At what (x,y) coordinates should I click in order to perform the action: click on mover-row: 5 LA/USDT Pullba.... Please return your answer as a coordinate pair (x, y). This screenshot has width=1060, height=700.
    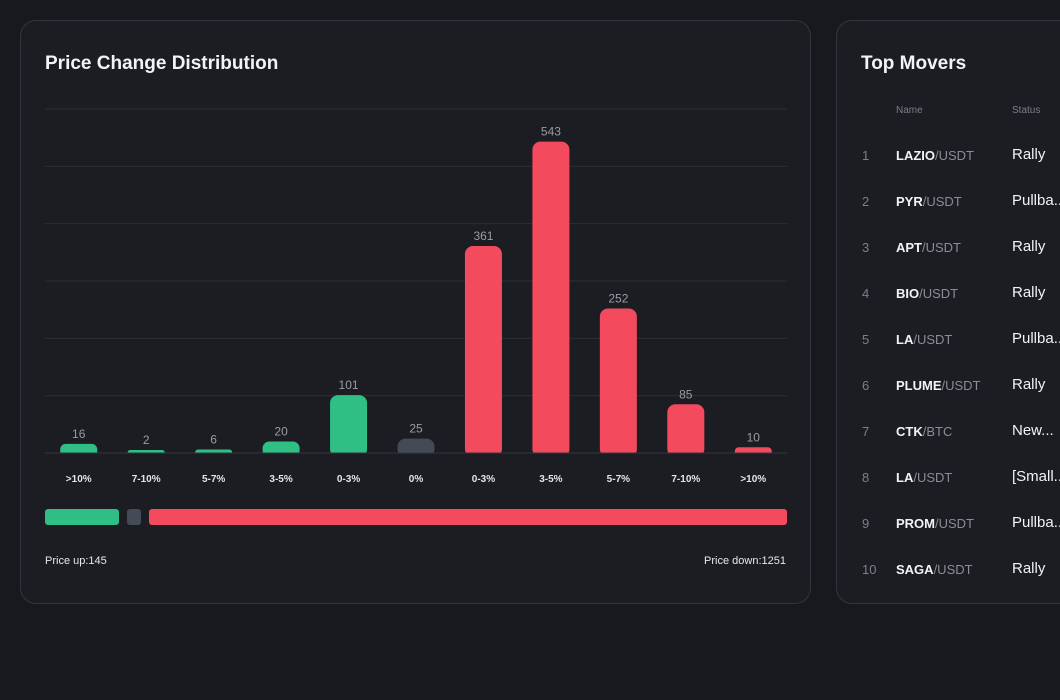
    Looking at the image, I should click on (948, 340).